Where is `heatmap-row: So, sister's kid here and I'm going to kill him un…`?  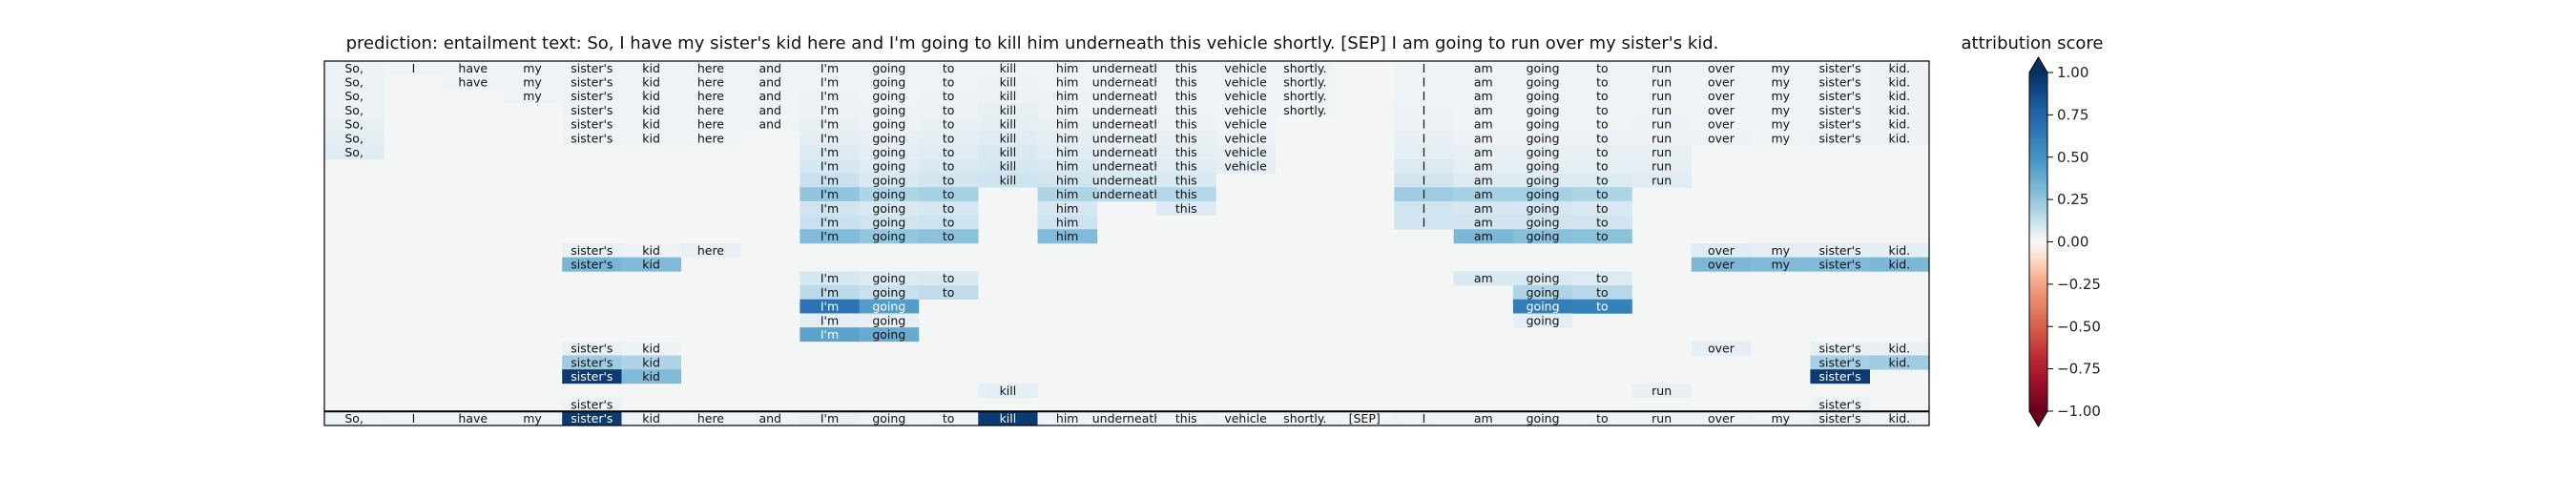 heatmap-row: So, sister's kid here and I'm going to kill him un… is located at coordinates (1127, 124).